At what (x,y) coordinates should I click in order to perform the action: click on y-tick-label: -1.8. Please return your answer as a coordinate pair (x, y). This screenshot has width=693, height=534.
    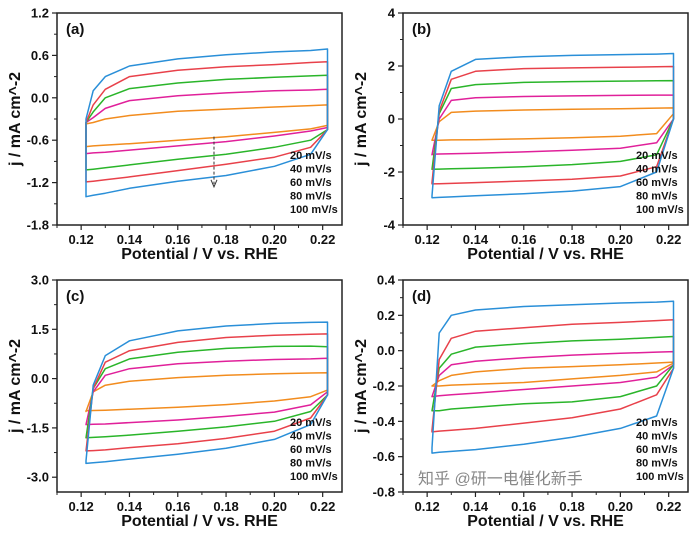
    Looking at the image, I should click on (38, 225).